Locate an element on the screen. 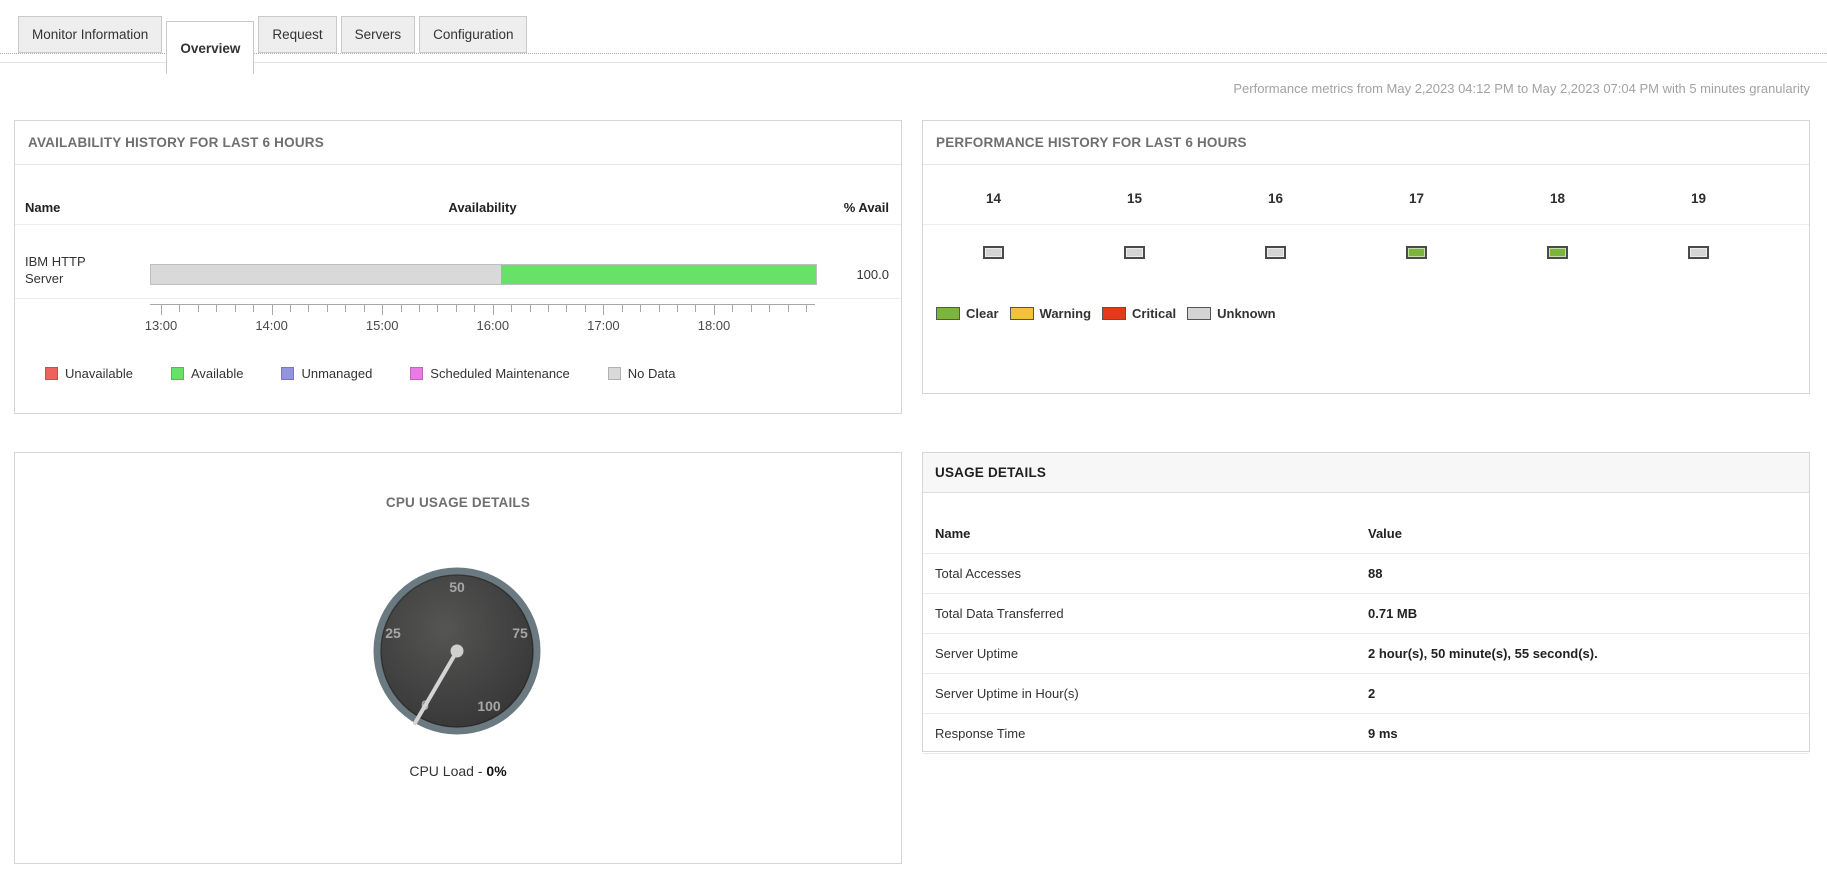 This screenshot has width=1827, height=877. usage-table-row: Server Uptime in Hour(s) 2 is located at coordinates (1366, 694).